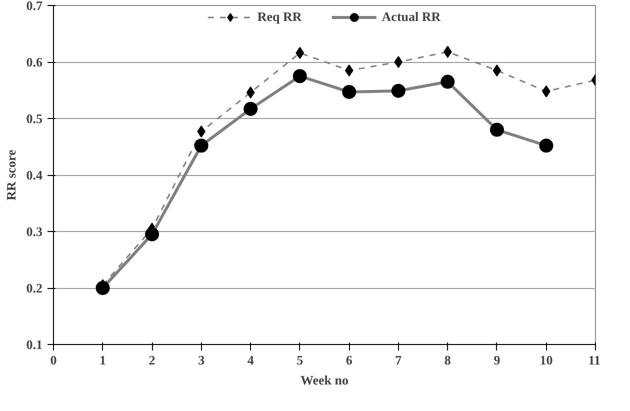 This screenshot has width=630, height=411. What do you see at coordinates (53, 360) in the screenshot?
I see `x-tick-label: 0` at bounding box center [53, 360].